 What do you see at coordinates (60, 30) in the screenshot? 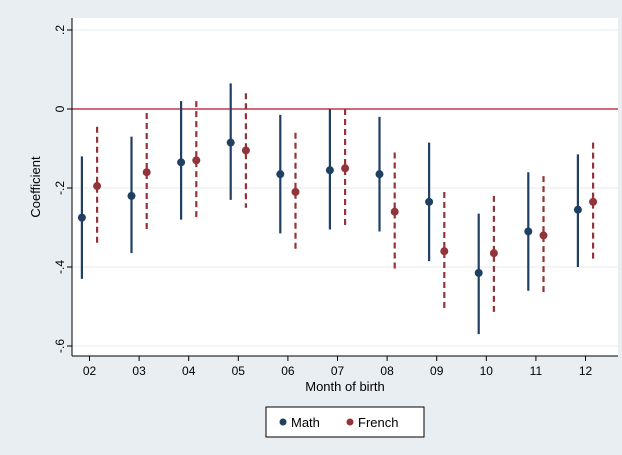
I see `y-tick-label: .2` at bounding box center [60, 30].